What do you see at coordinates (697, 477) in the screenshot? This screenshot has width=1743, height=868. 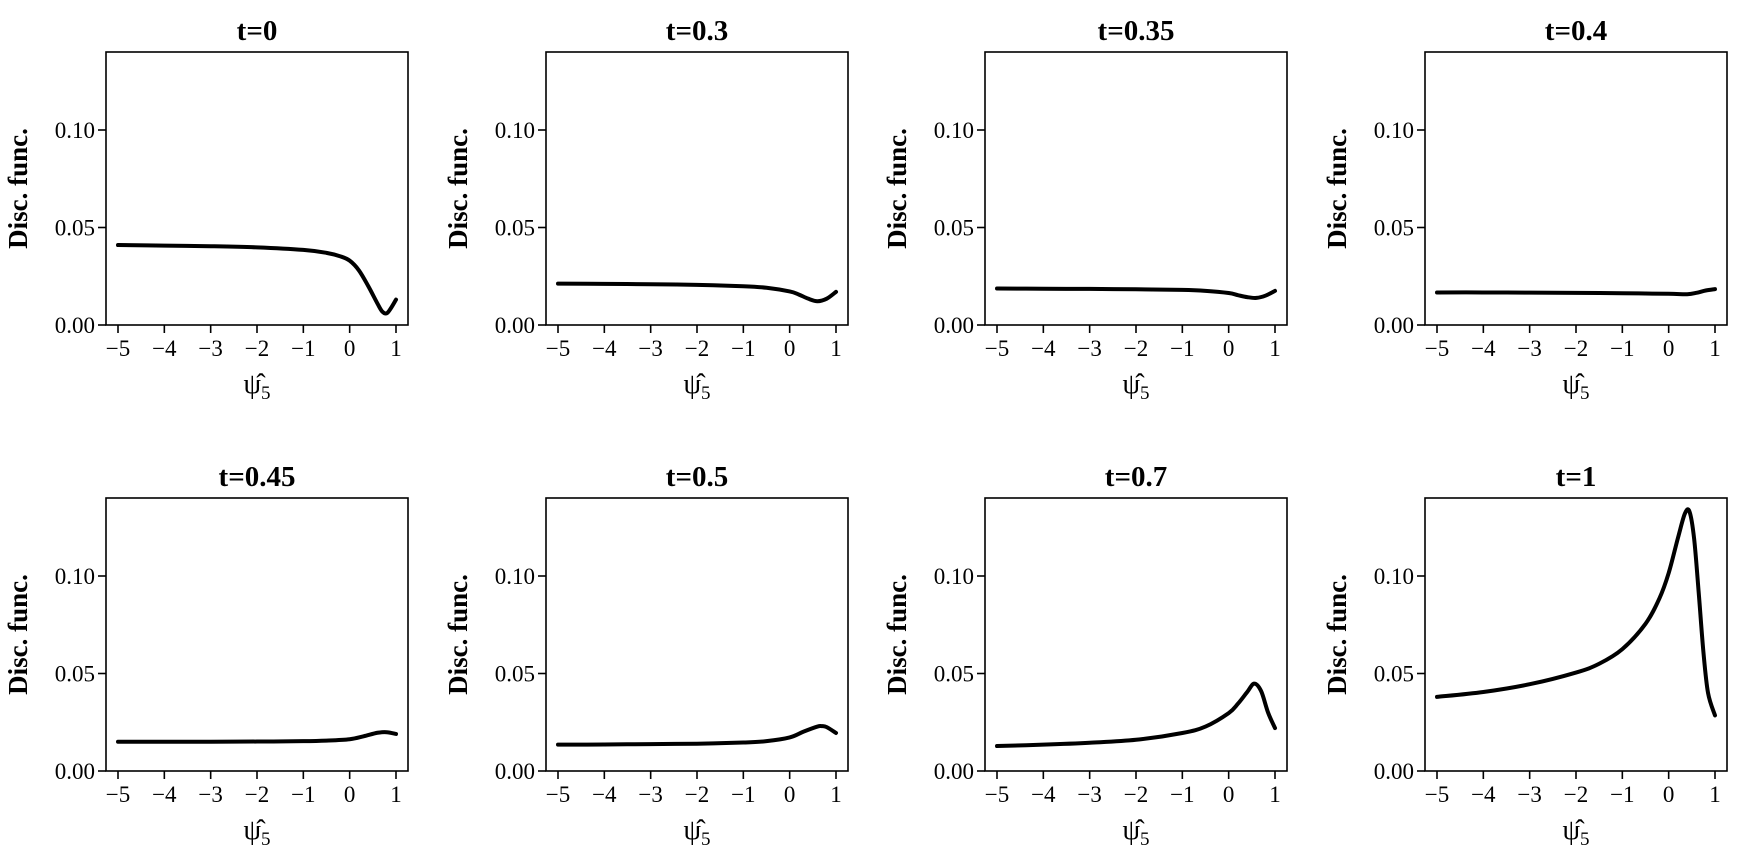 I see `panel-title: t=0.5` at bounding box center [697, 477].